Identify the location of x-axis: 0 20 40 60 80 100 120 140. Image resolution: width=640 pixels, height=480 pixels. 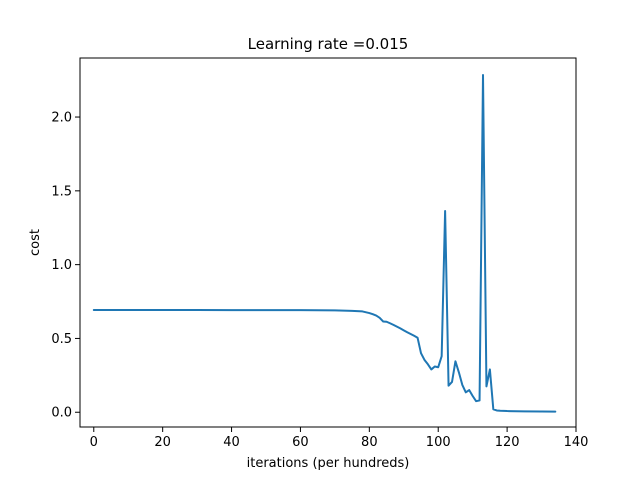
(339, 438).